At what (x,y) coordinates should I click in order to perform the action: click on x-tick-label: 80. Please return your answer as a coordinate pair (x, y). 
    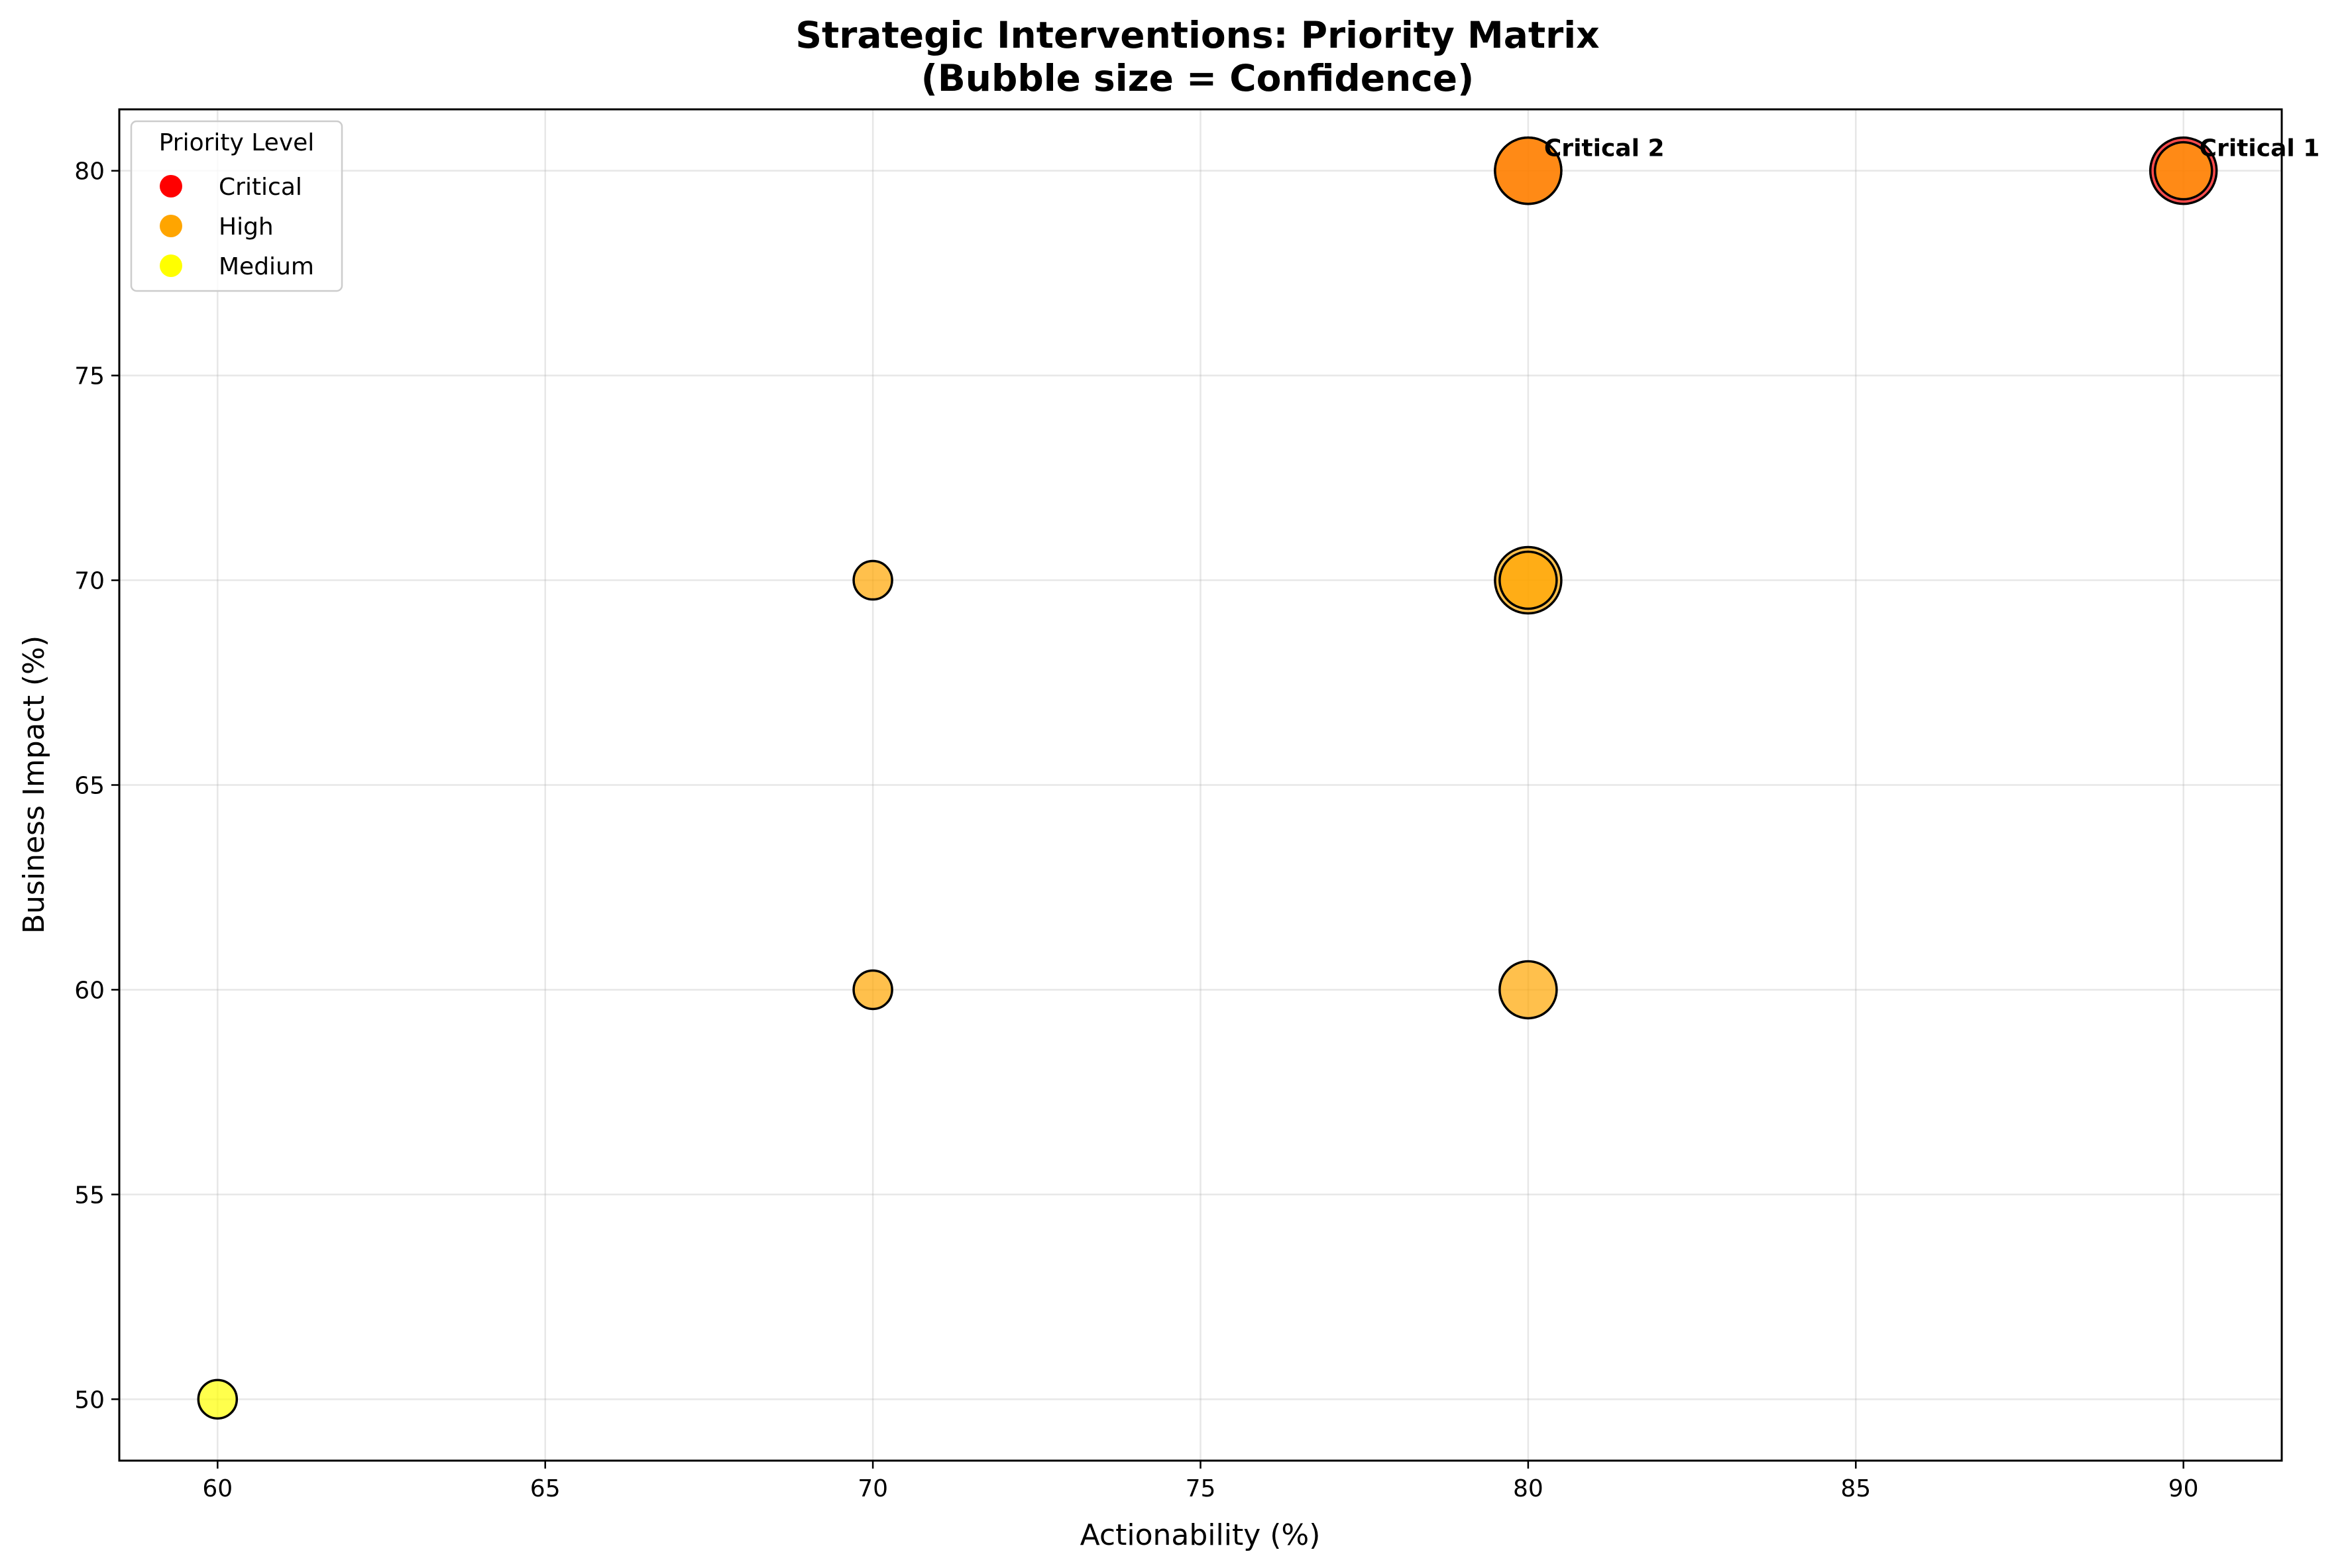
    Looking at the image, I should click on (1528, 1488).